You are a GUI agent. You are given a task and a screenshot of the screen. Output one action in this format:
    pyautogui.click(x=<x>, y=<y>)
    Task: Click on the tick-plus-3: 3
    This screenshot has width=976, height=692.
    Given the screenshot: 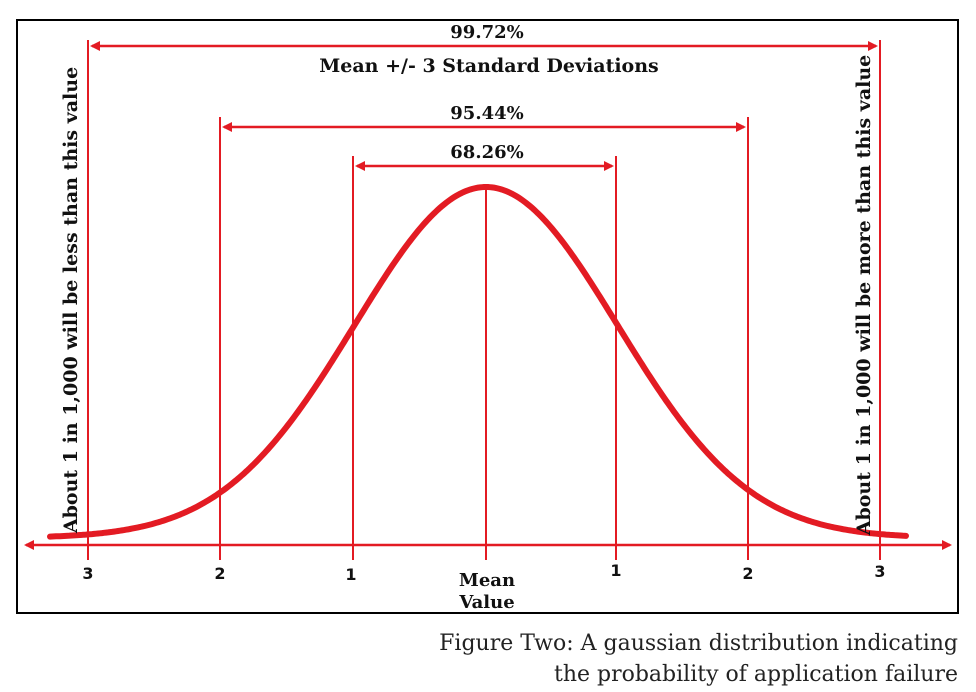 What is the action you would take?
    pyautogui.click(x=879, y=571)
    